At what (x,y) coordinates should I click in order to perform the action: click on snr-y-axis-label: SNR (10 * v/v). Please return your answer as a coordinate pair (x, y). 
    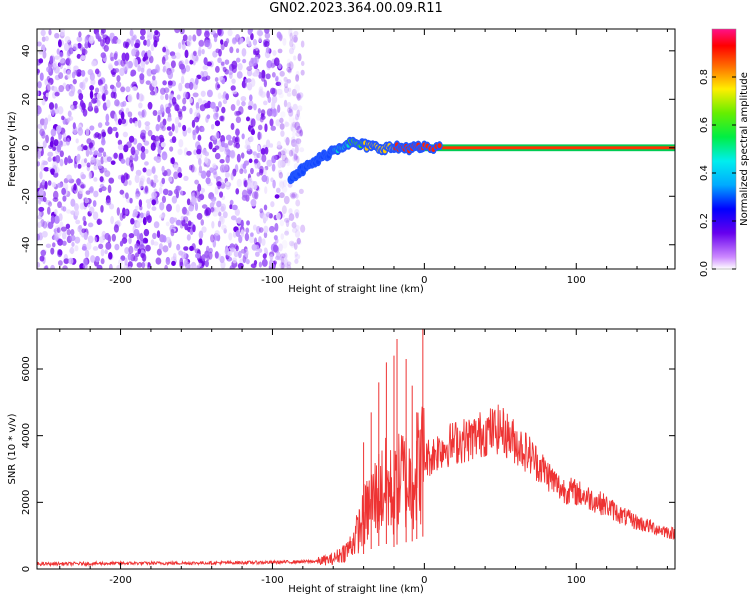
    Looking at the image, I should click on (12, 448).